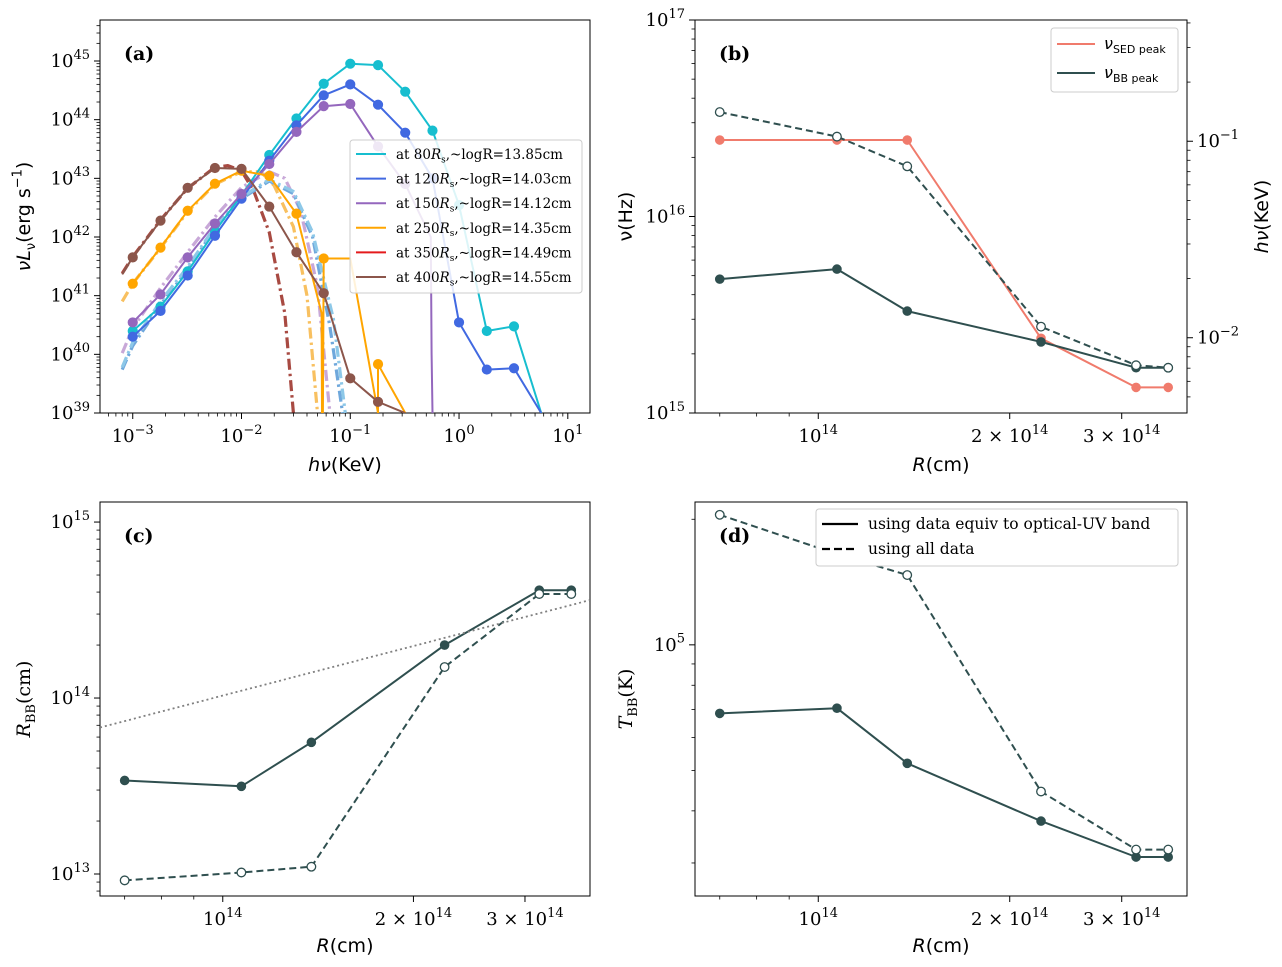  What do you see at coordinates (567, 435) in the screenshot?
I see `x-tick-label: 10¹` at bounding box center [567, 435].